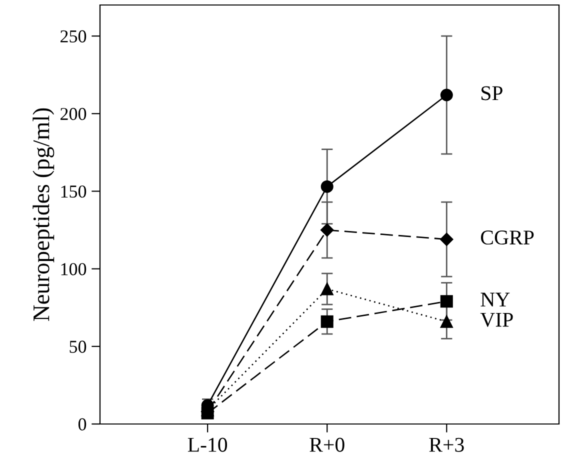 The image size is (568, 464). I want to click on series-label: SP, so click(492, 93).